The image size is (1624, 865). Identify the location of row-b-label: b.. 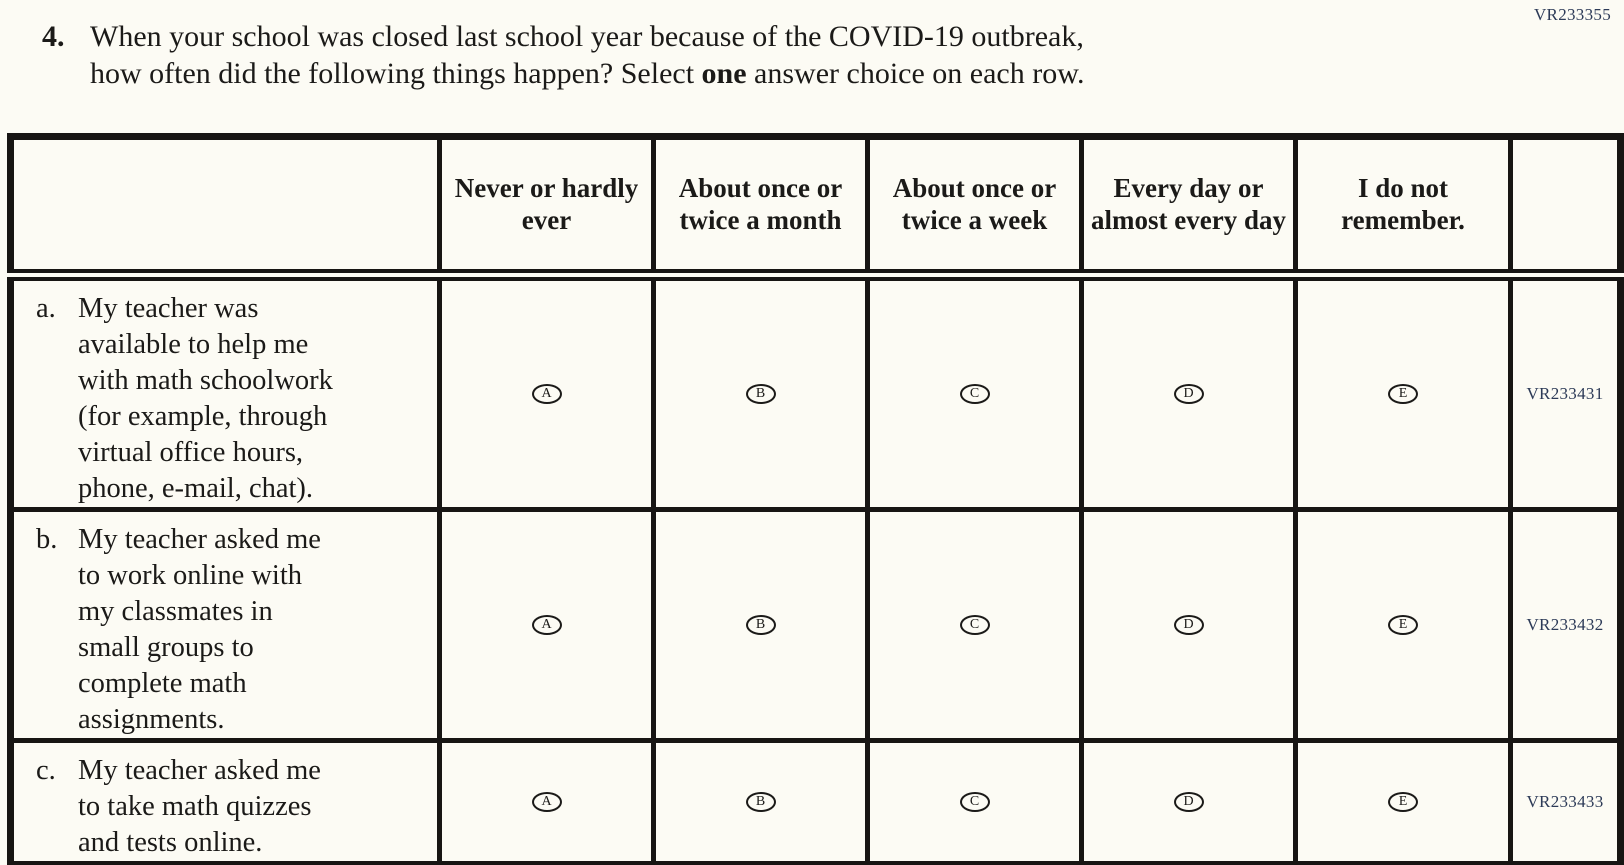
(47, 539).